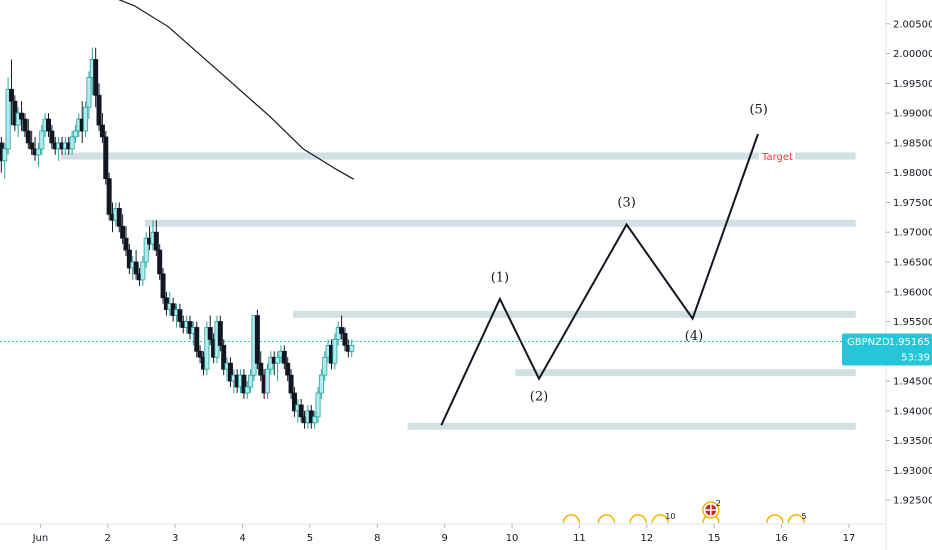 This screenshot has width=932, height=550. Describe the element at coordinates (912, 382) in the screenshot. I see `y-tick-label: 1.94500` at that location.